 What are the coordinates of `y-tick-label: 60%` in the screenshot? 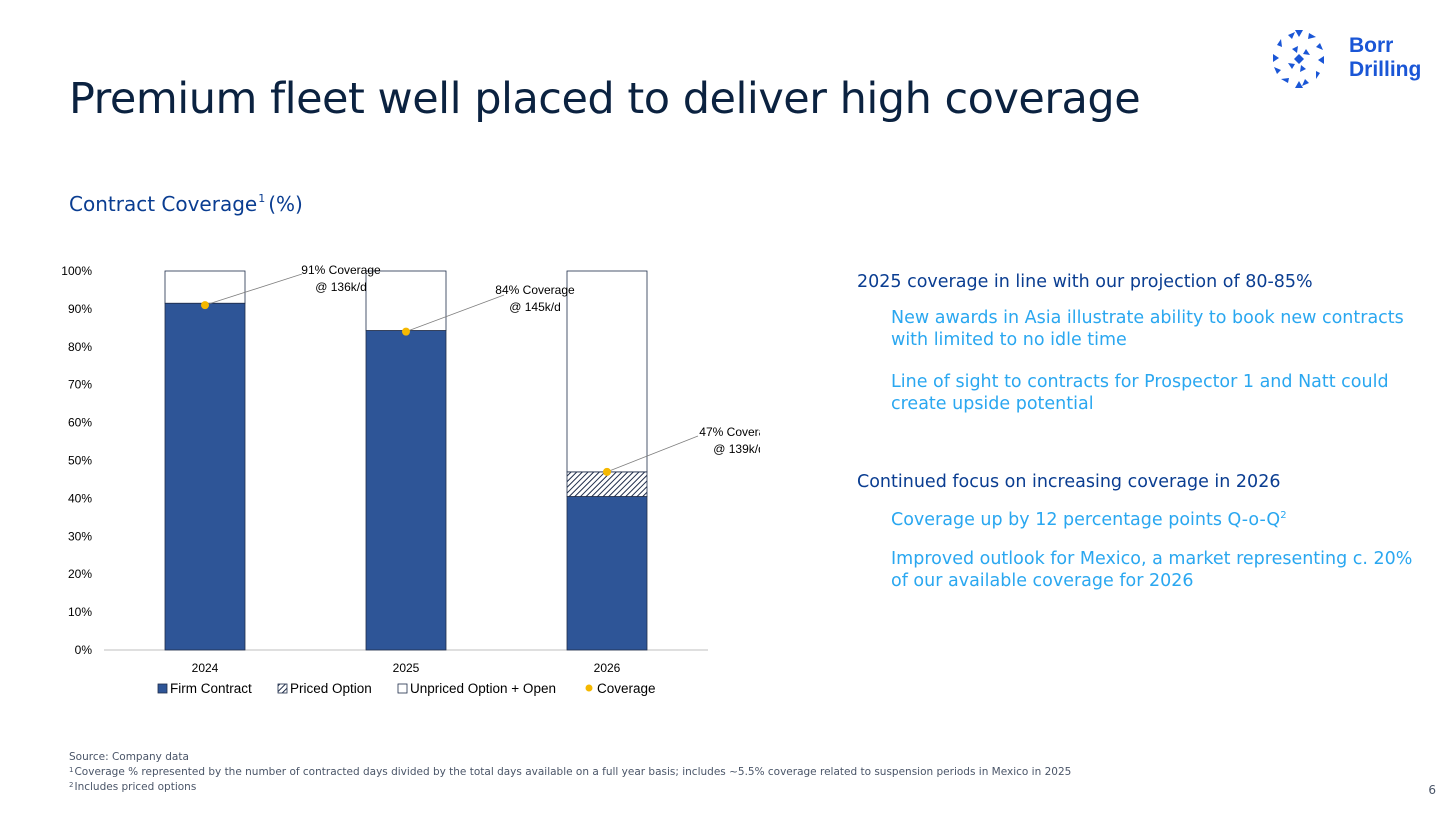 It's located at (80, 423).